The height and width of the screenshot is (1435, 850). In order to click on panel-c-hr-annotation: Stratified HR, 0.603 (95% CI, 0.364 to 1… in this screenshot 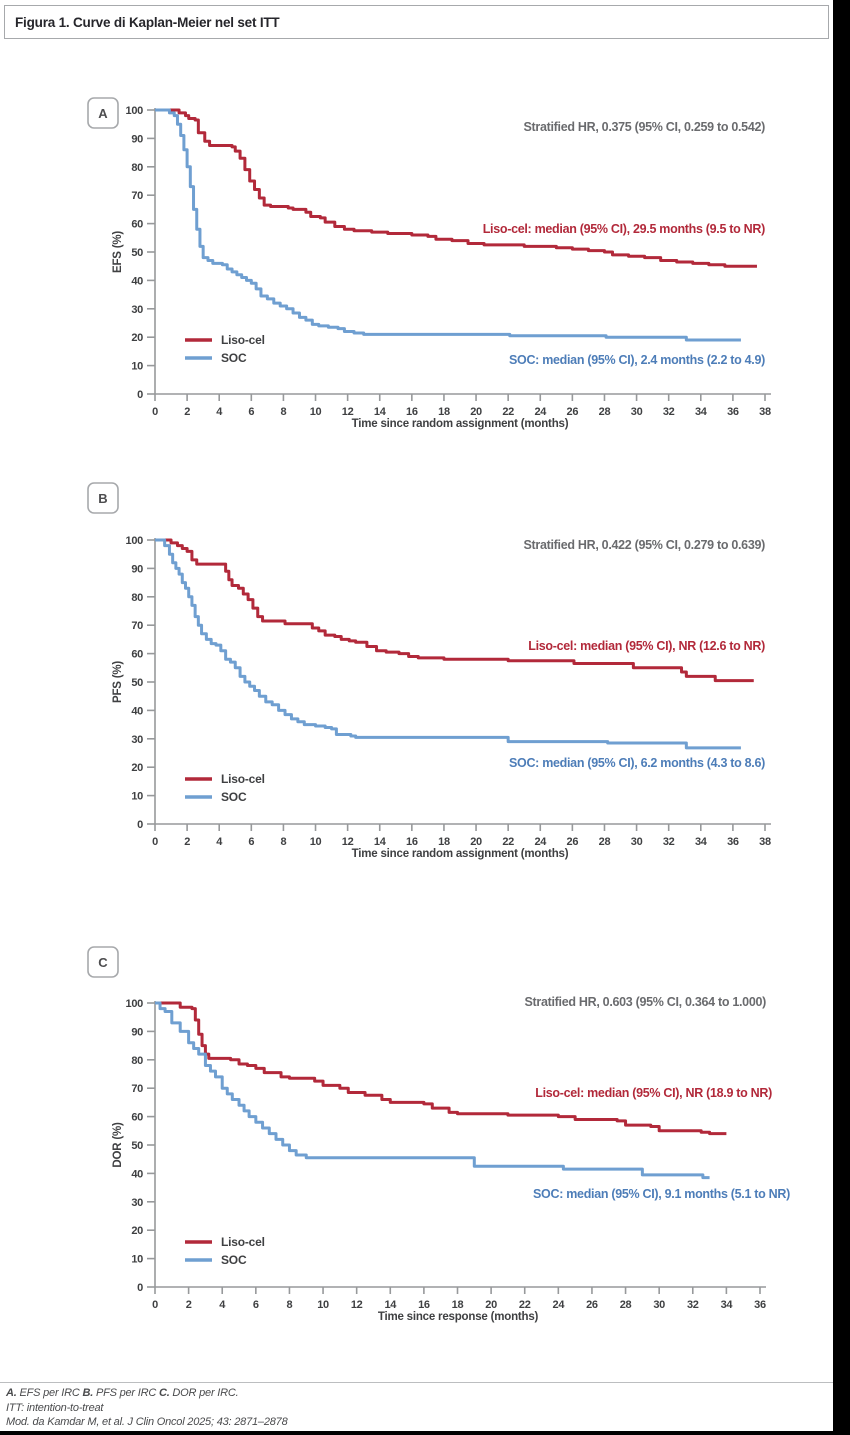, I will do `click(646, 1002)`.